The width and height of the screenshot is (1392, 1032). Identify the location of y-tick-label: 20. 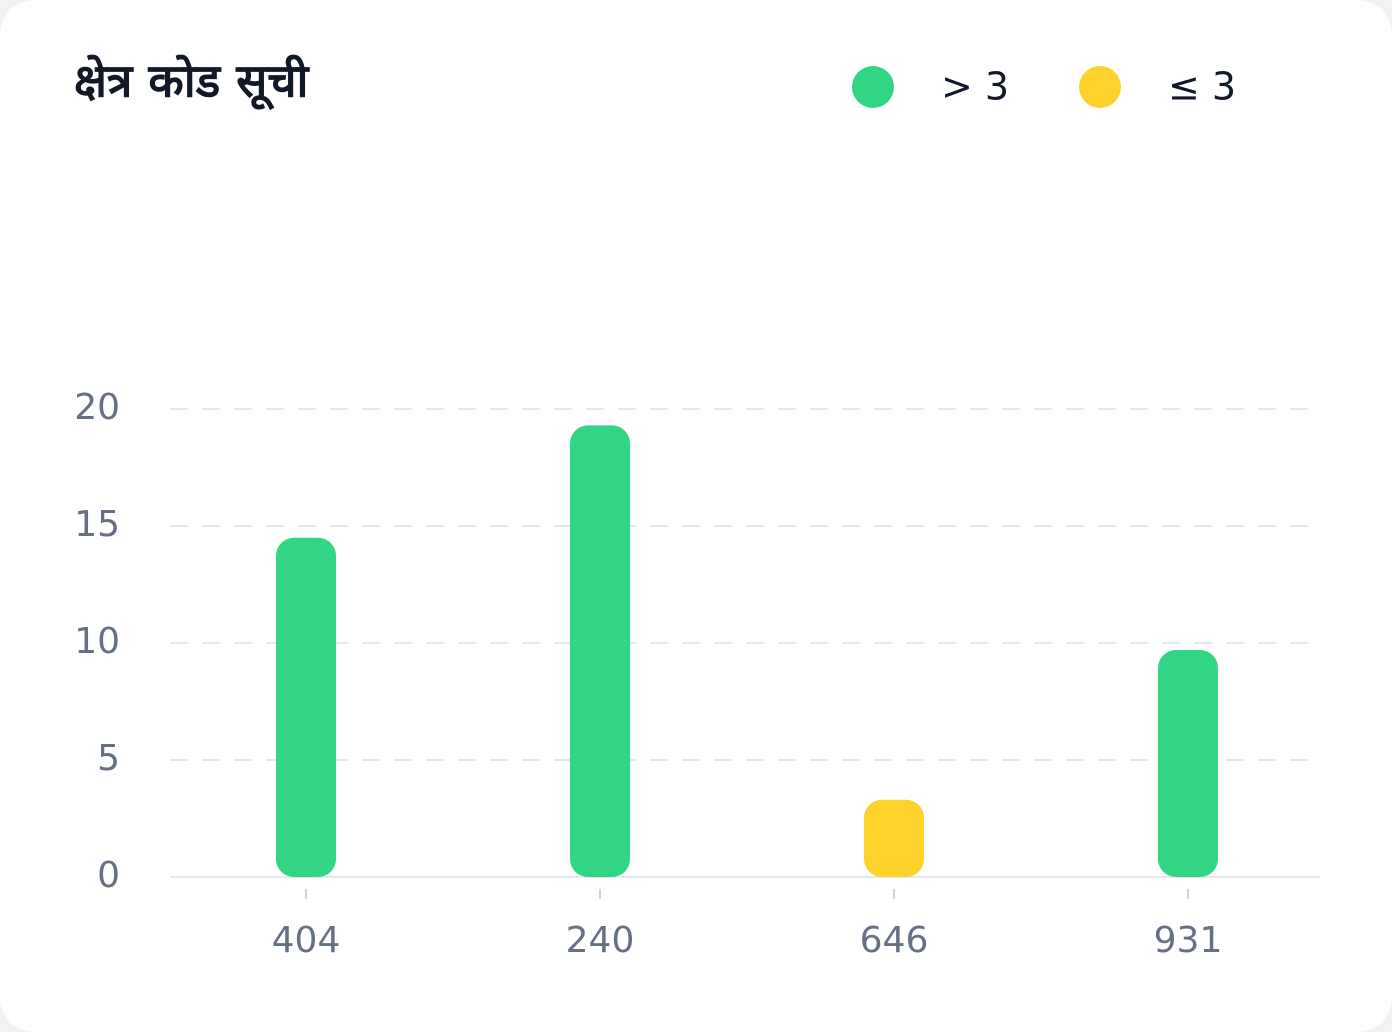
(97, 407).